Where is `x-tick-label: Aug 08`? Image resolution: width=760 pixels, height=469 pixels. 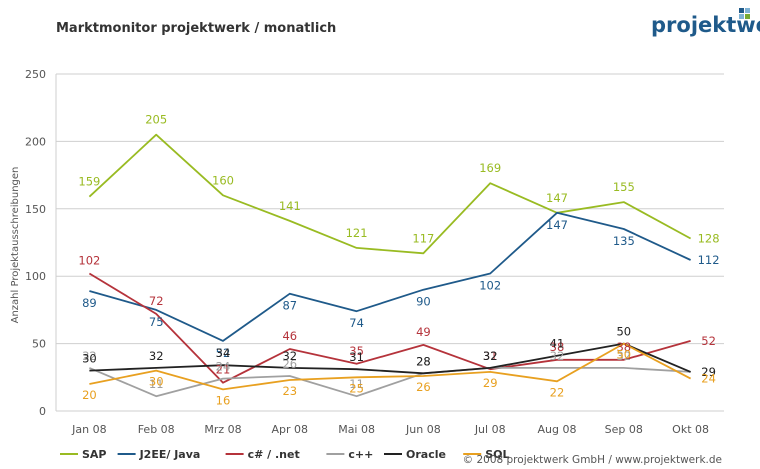 x-tick-label: Aug 08 is located at coordinates (557, 429).